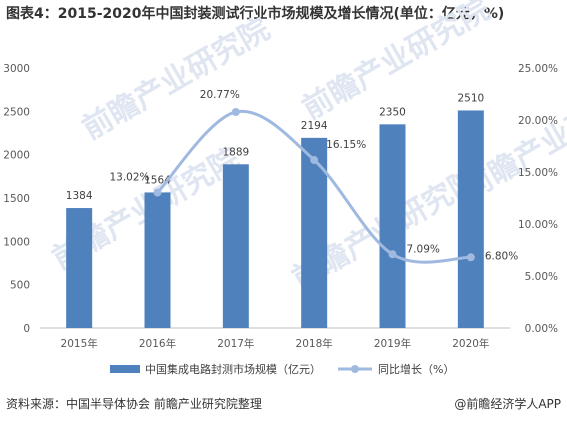 The height and width of the screenshot is (423, 567). Describe the element at coordinates (20, 286) in the screenshot. I see `y-left-tick-label: 500` at that location.